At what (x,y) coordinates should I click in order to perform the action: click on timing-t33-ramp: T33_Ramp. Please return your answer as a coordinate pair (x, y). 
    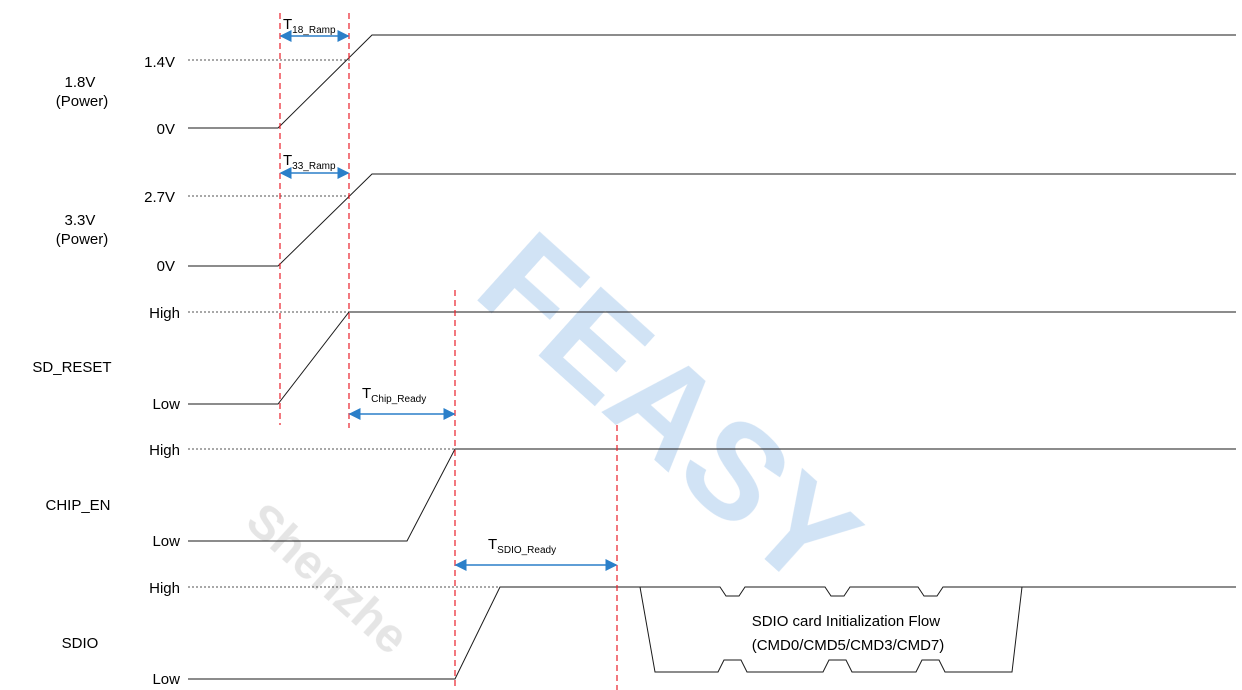
    Looking at the image, I should click on (314, 165).